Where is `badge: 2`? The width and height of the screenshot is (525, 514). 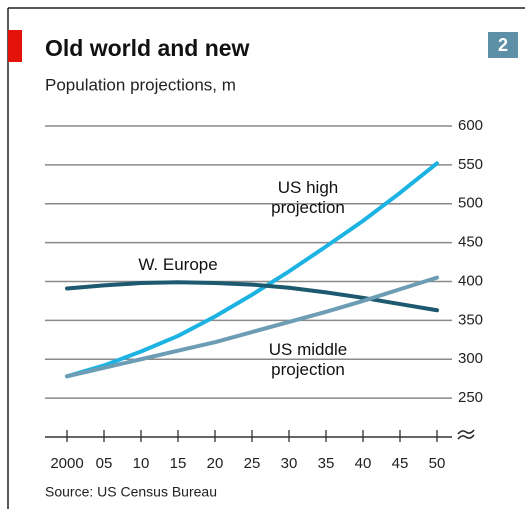 badge: 2 is located at coordinates (503, 45).